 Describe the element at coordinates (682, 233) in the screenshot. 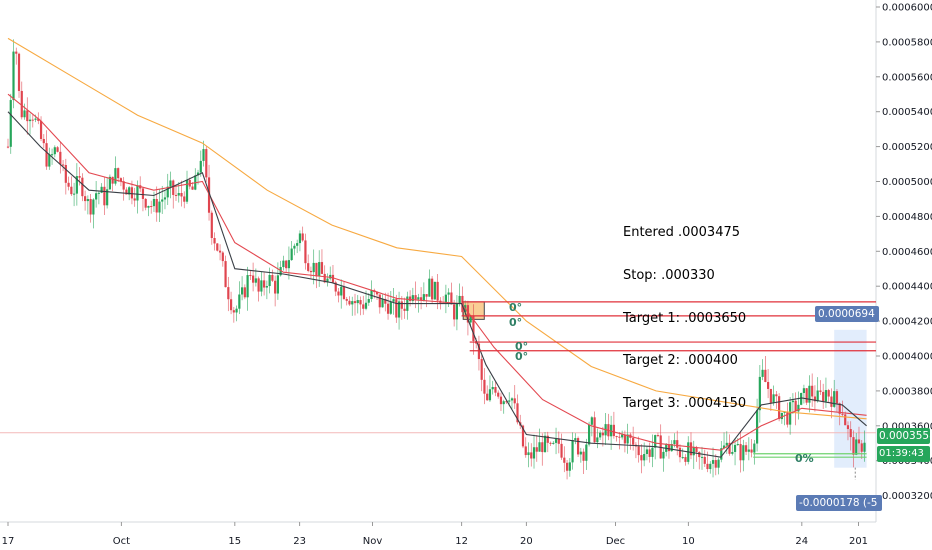

I see `annotation-line: Entered .0003475` at that location.